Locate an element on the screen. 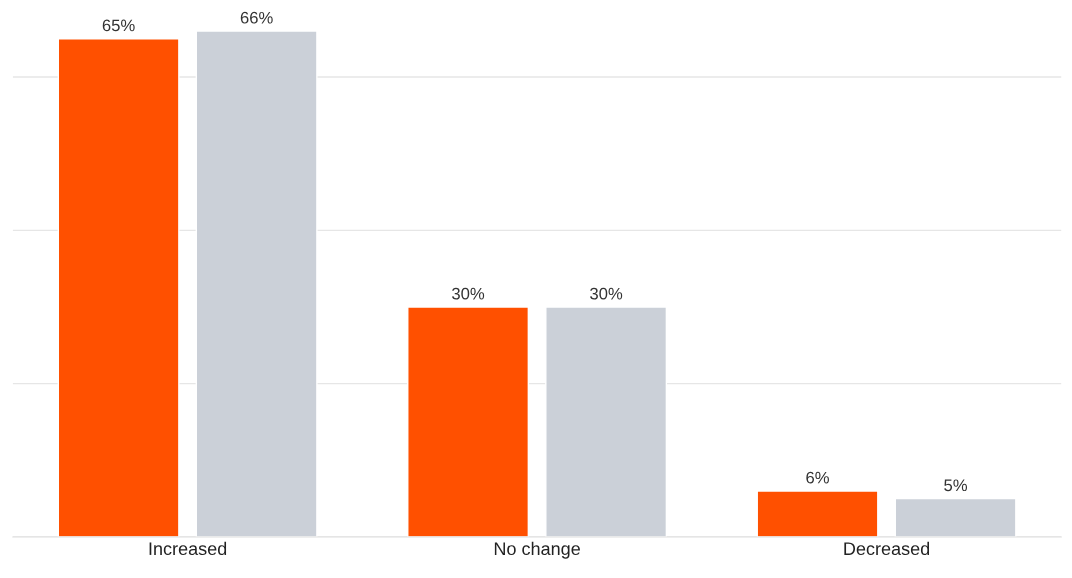 This screenshot has height=578, width=1072. data-label: 66% is located at coordinates (256, 17).